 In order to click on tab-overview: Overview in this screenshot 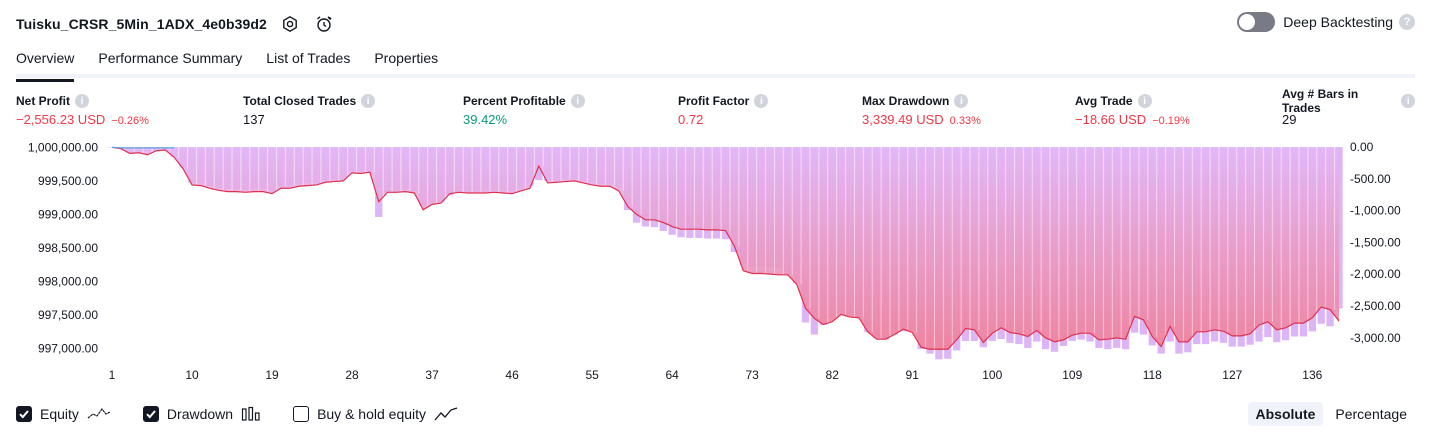, I will do `click(45, 64)`.